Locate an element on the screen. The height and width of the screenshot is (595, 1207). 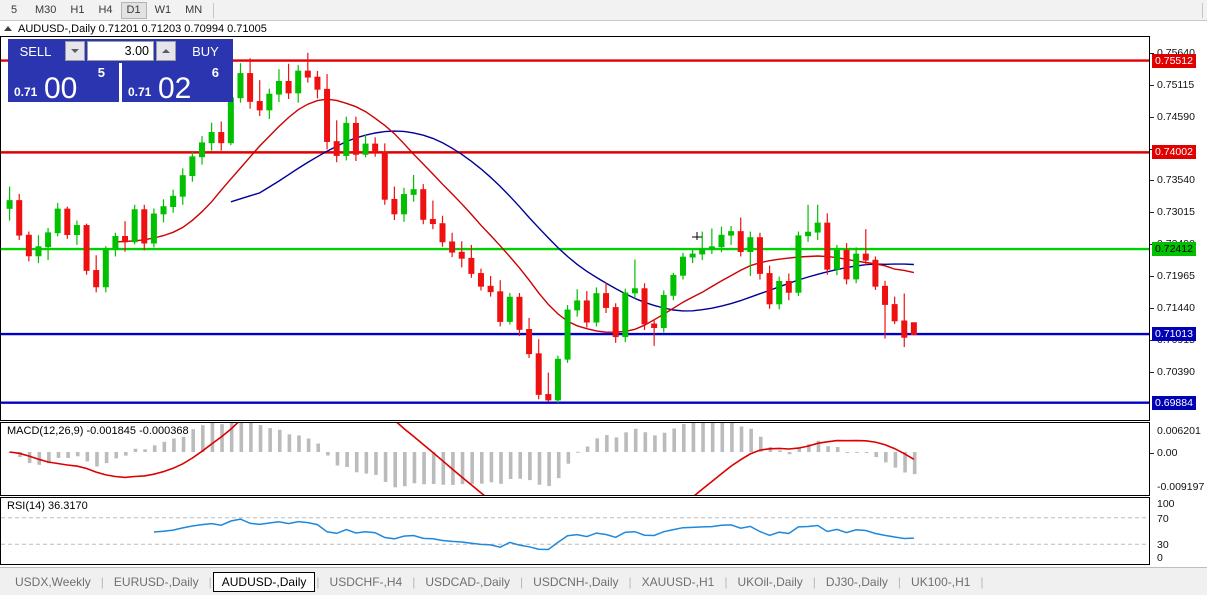
sell-button: SELL is located at coordinates (35, 51).